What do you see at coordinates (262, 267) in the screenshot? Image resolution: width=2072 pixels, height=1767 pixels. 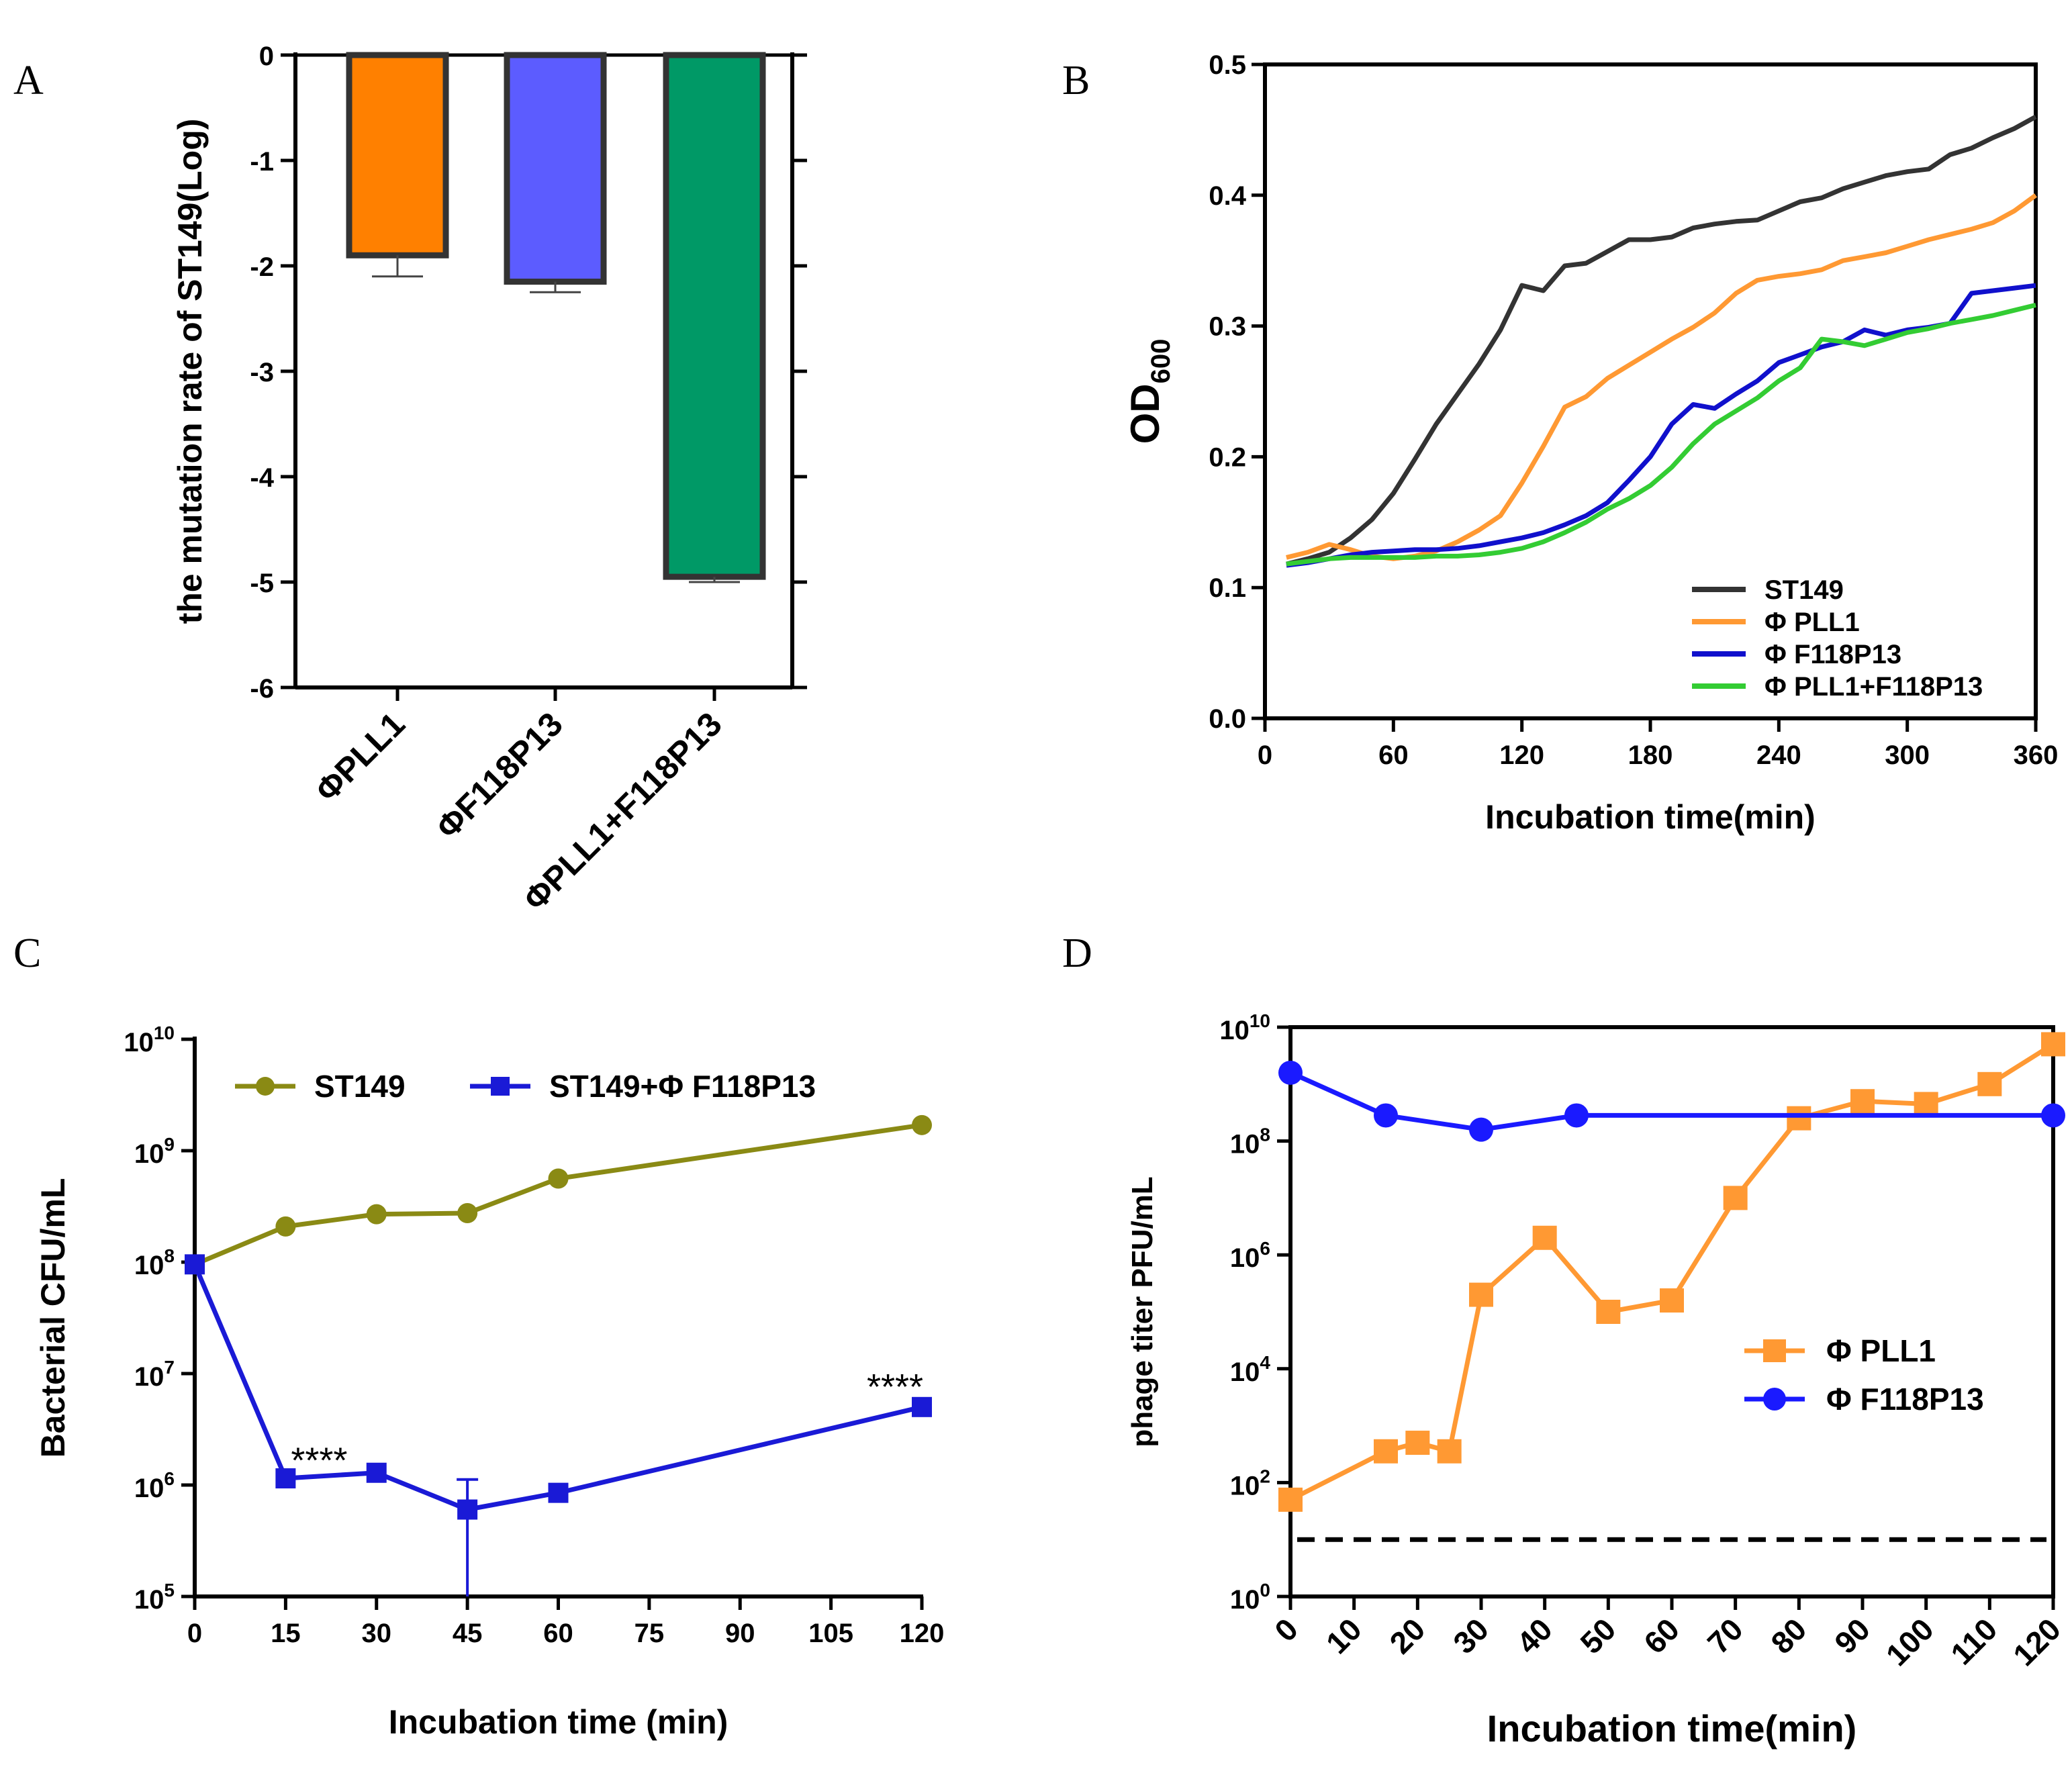 I see `ytick-label-a: -2` at bounding box center [262, 267].